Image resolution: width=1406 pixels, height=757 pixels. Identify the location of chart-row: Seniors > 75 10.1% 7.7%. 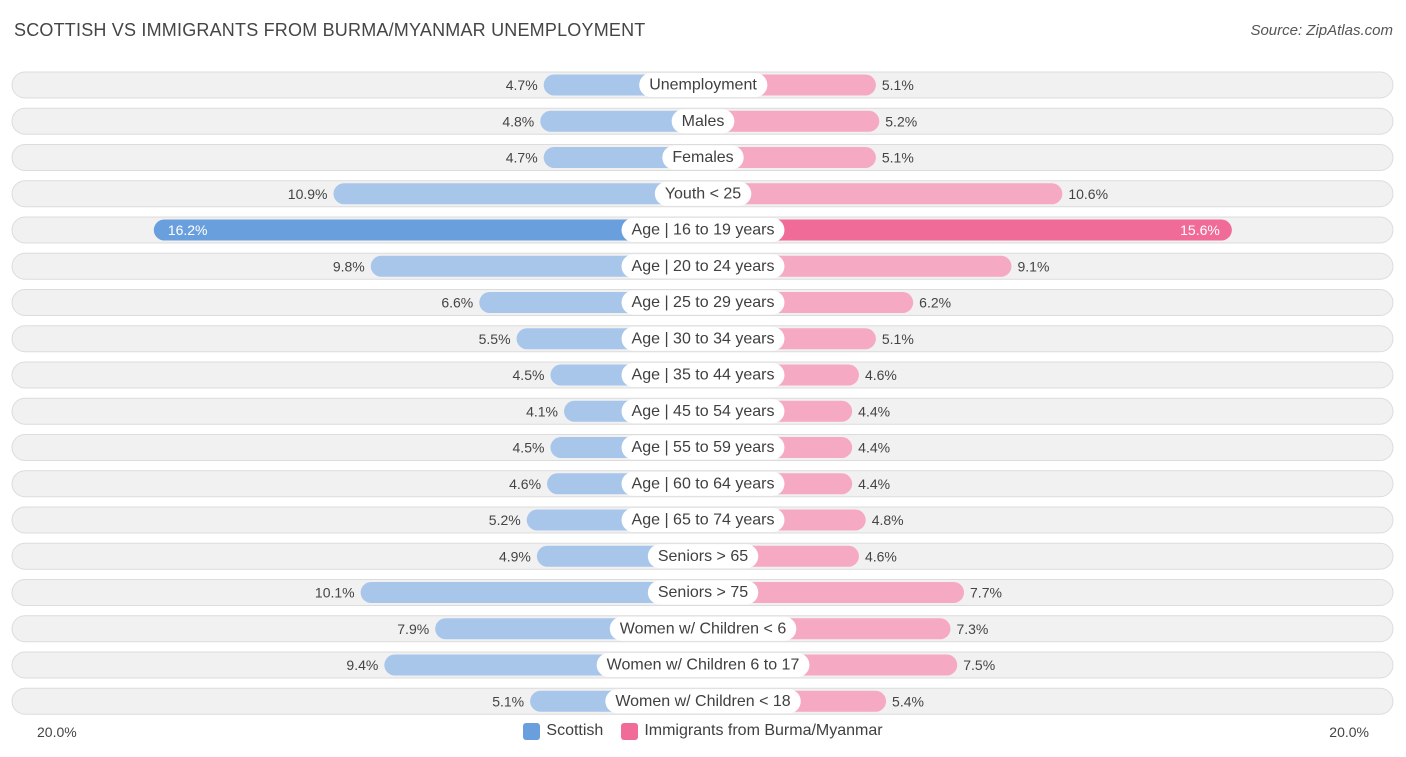
(702, 592).